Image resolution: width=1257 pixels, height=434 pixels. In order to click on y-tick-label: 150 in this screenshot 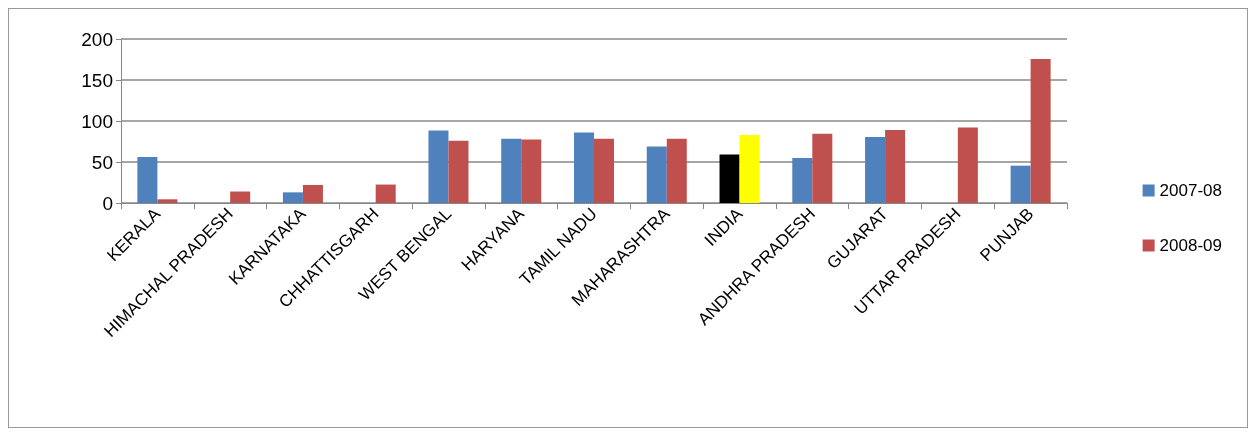, I will do `click(97, 80)`.